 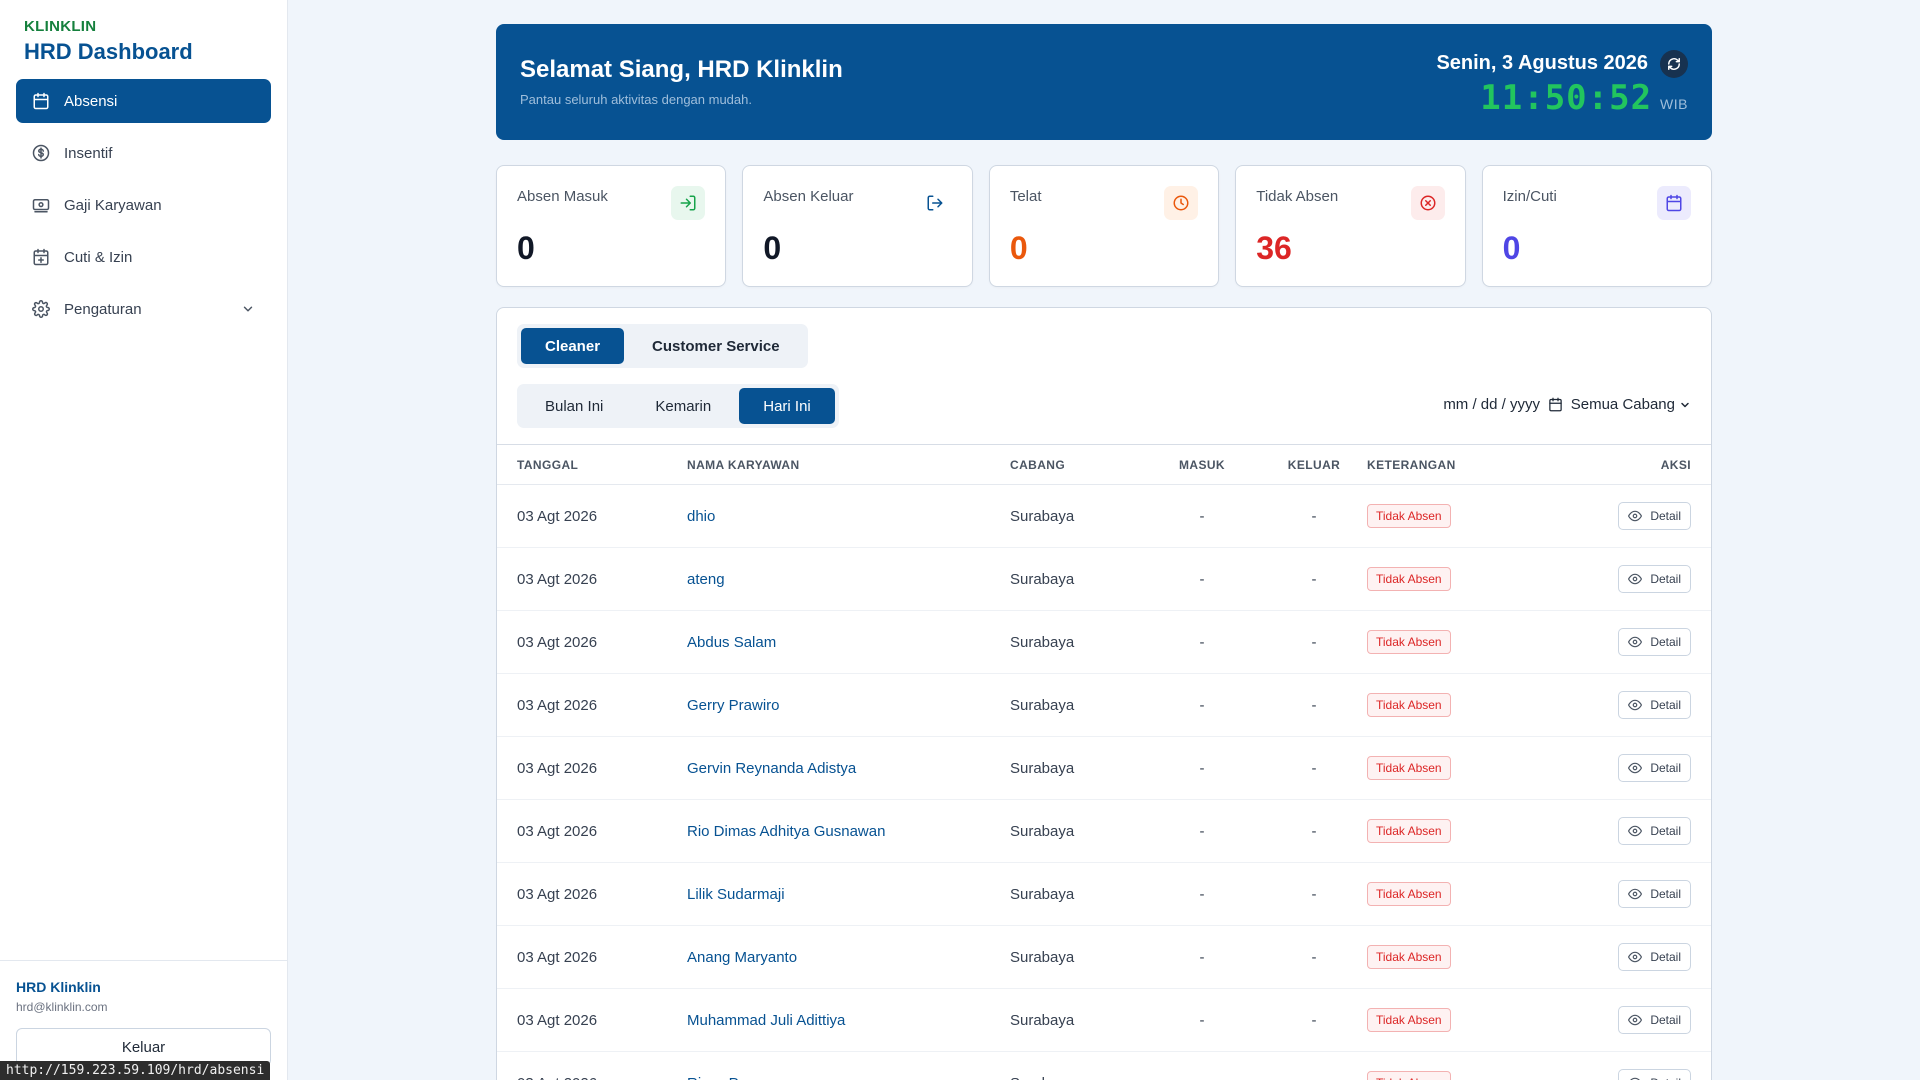 What do you see at coordinates (681, 69) in the screenshot?
I see `greeting-title: Selamat Siang, HRD Klinklin` at bounding box center [681, 69].